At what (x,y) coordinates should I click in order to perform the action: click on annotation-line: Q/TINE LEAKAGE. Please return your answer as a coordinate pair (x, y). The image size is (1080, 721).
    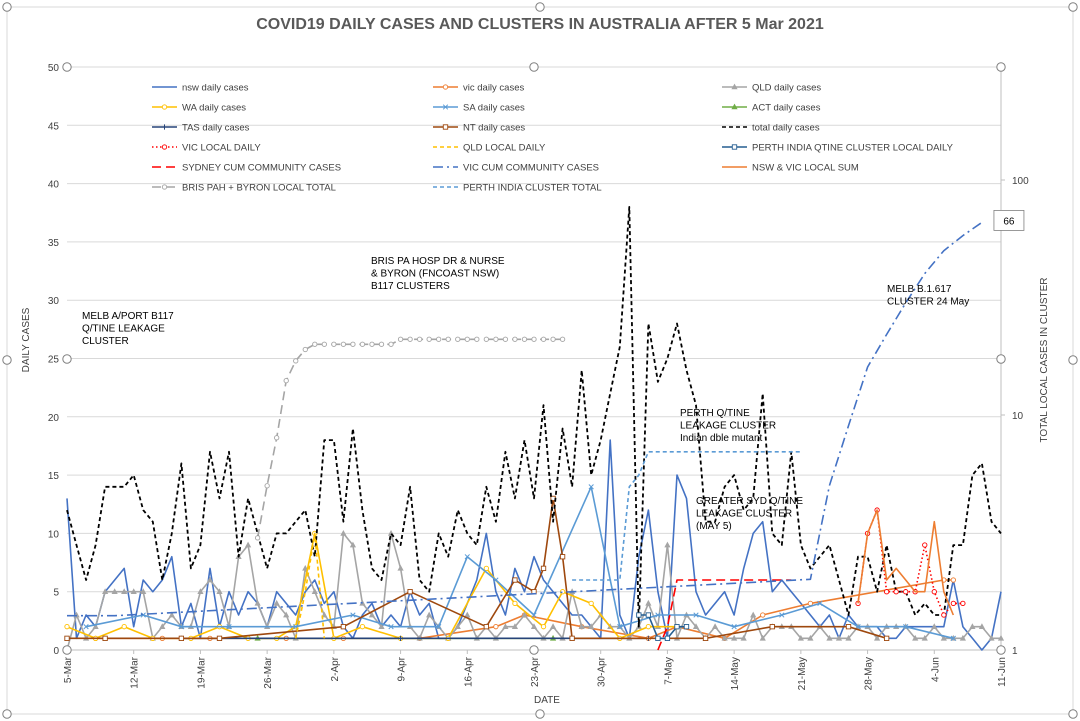
    Looking at the image, I should click on (123, 329).